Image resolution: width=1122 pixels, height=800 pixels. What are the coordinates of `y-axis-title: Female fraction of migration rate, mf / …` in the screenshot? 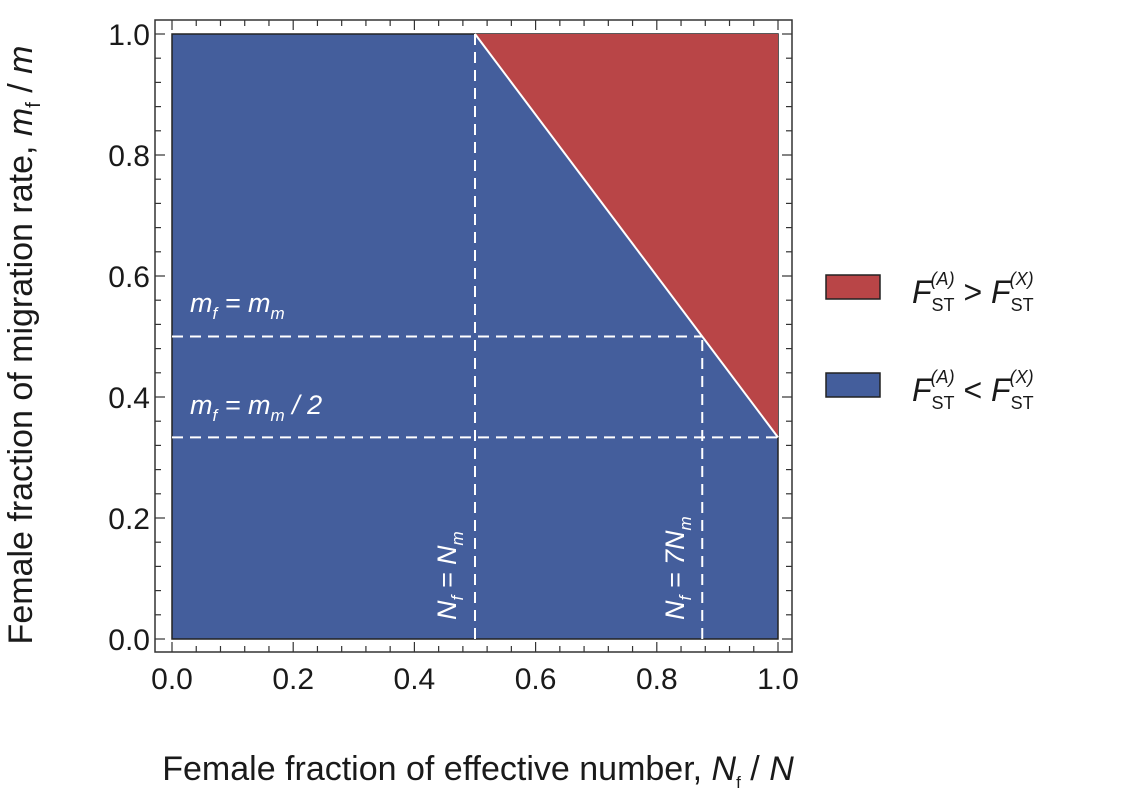 It's located at (23, 345).